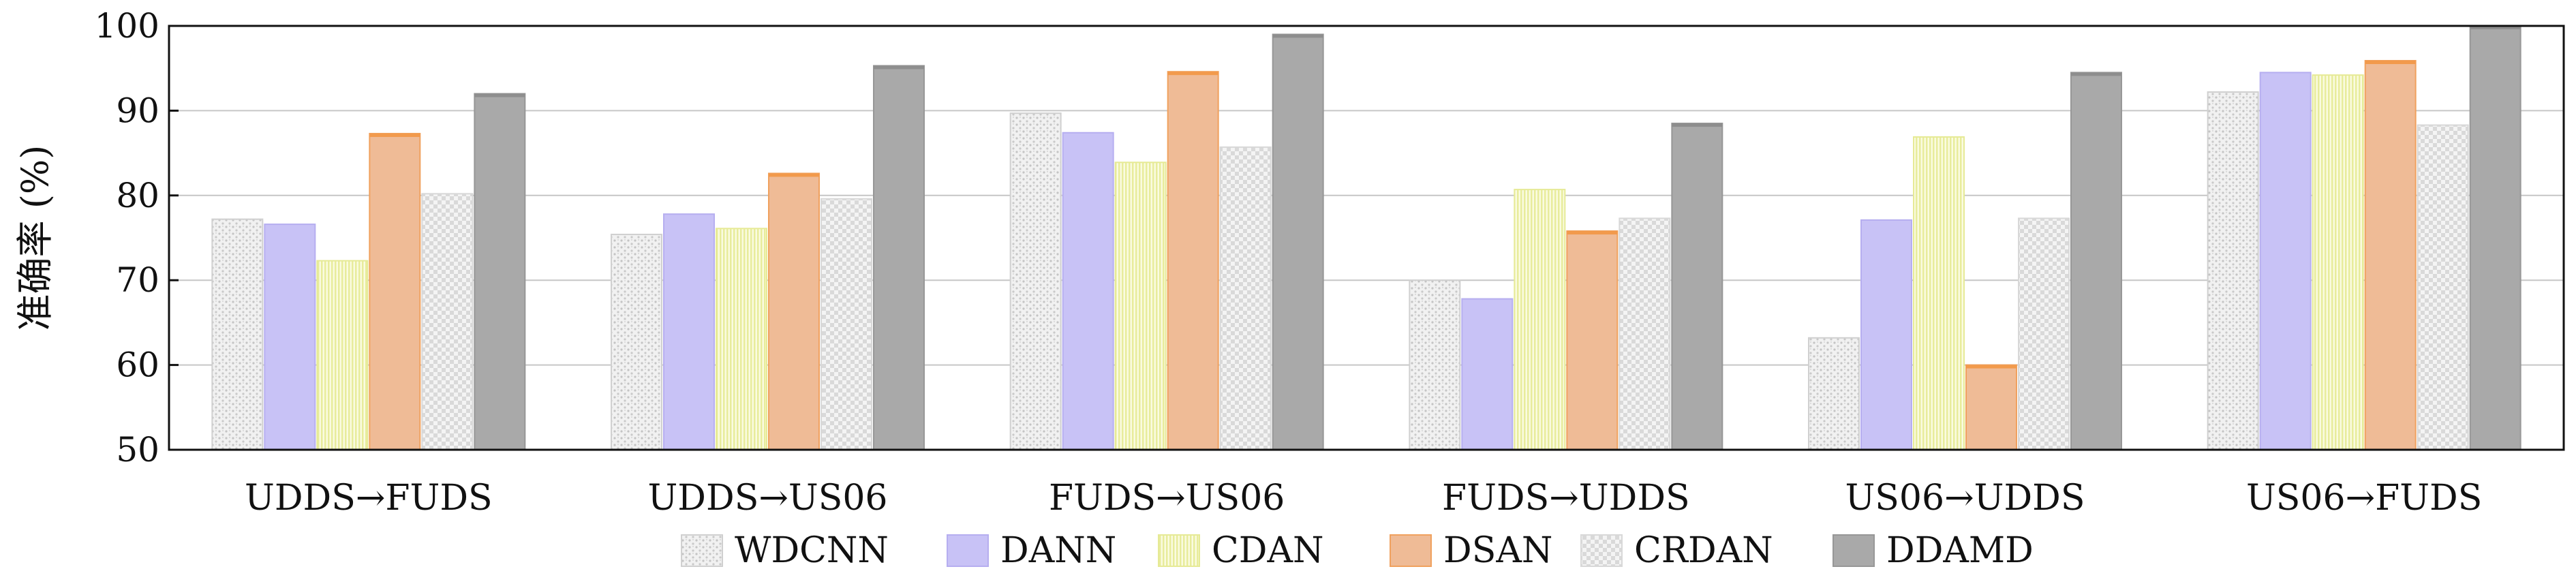 The image size is (2576, 584). Describe the element at coordinates (1497, 550) in the screenshot. I see `legend-label-dsan: DSAN` at that location.